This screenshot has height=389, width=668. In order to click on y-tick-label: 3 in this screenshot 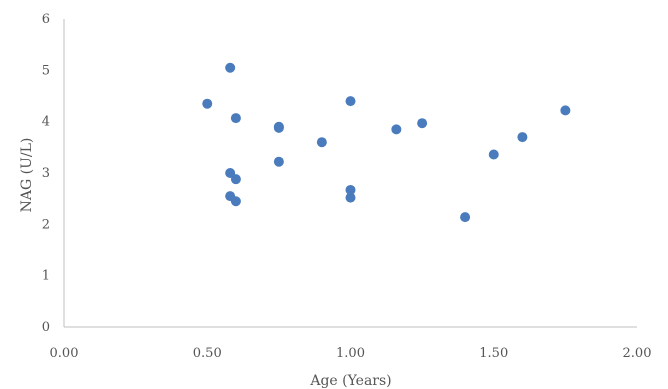, I will do `click(46, 173)`.